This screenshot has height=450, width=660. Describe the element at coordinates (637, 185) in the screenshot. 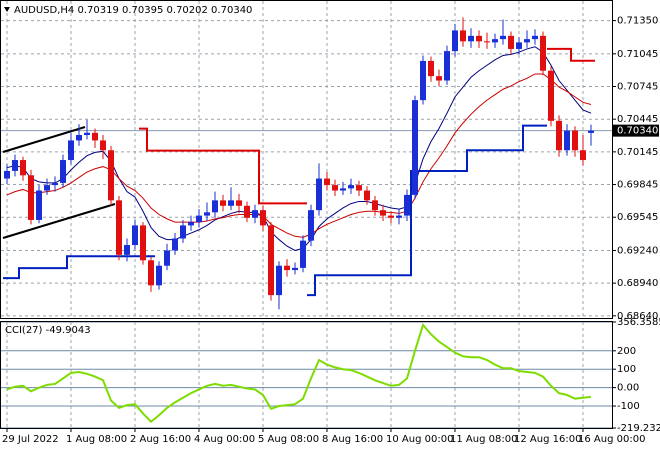

I see `y-tick-label: 0.69845` at that location.